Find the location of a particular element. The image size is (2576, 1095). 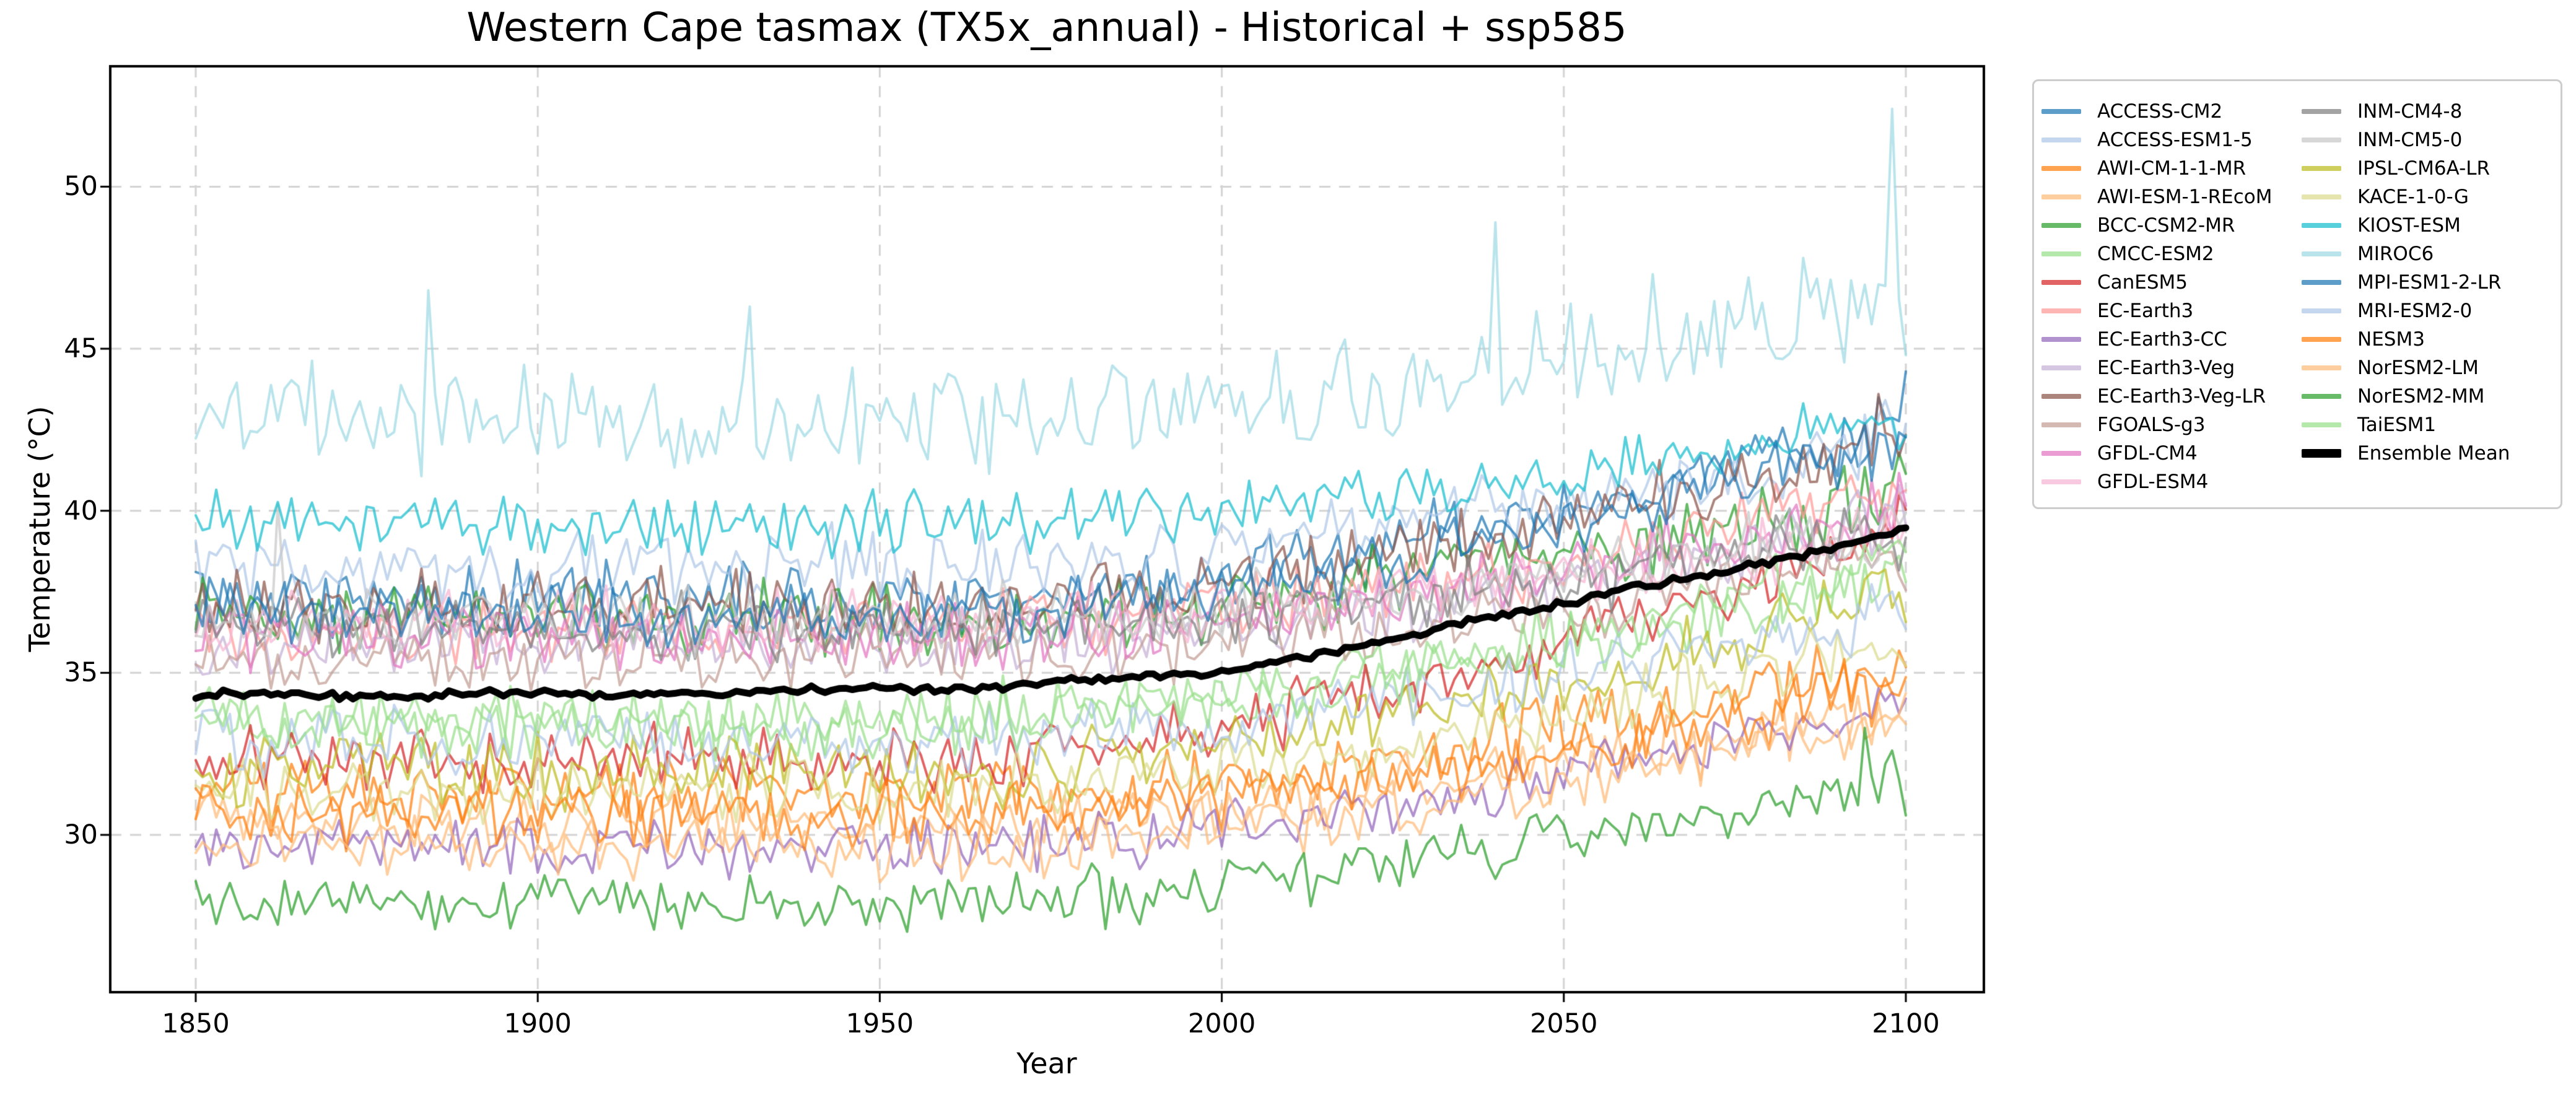

legend-label: TaiESM1 is located at coordinates (2397, 424).